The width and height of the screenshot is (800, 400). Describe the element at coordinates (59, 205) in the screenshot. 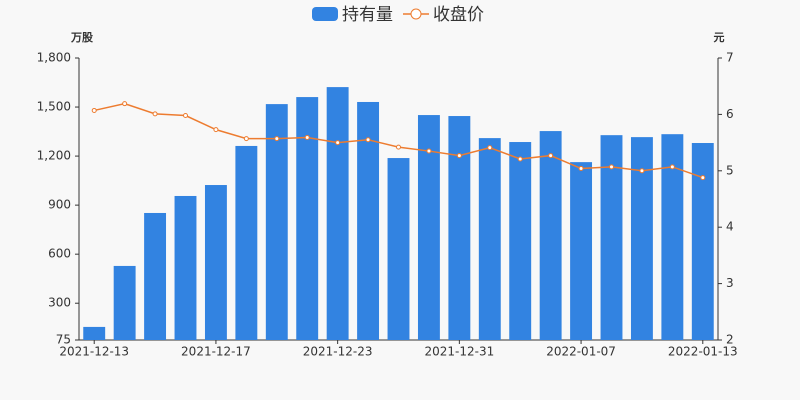

I see `y-tick-label: 900` at that location.